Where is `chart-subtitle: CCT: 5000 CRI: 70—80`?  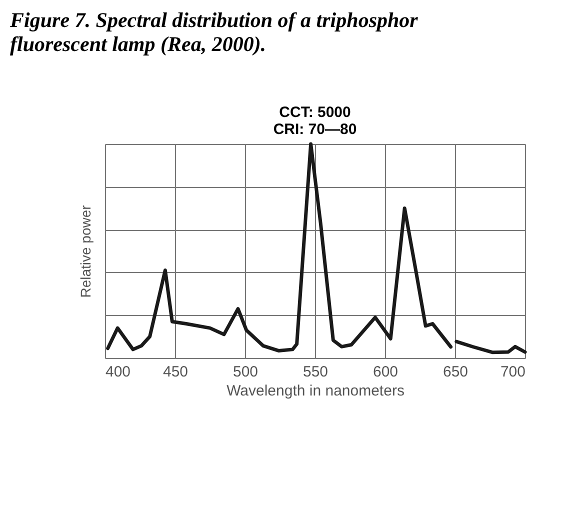
chart-subtitle: CCT: 5000 CRI: 70—80 is located at coordinates (315, 121).